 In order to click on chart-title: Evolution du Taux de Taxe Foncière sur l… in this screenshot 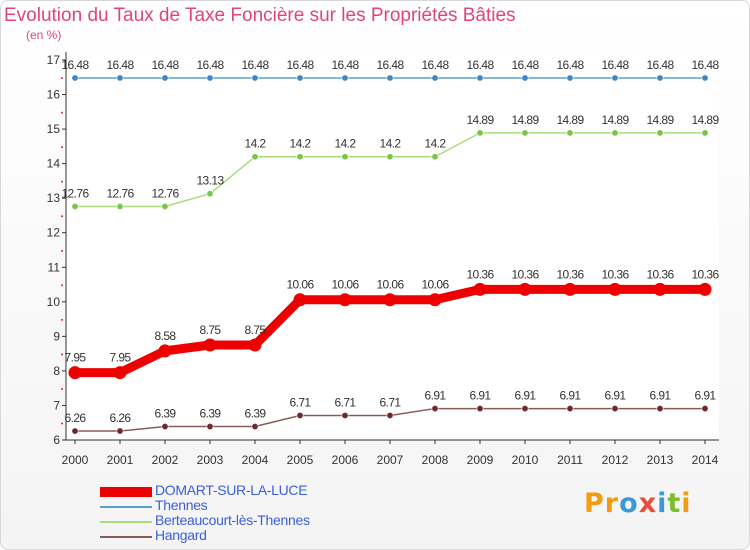, I will do `click(260, 15)`.